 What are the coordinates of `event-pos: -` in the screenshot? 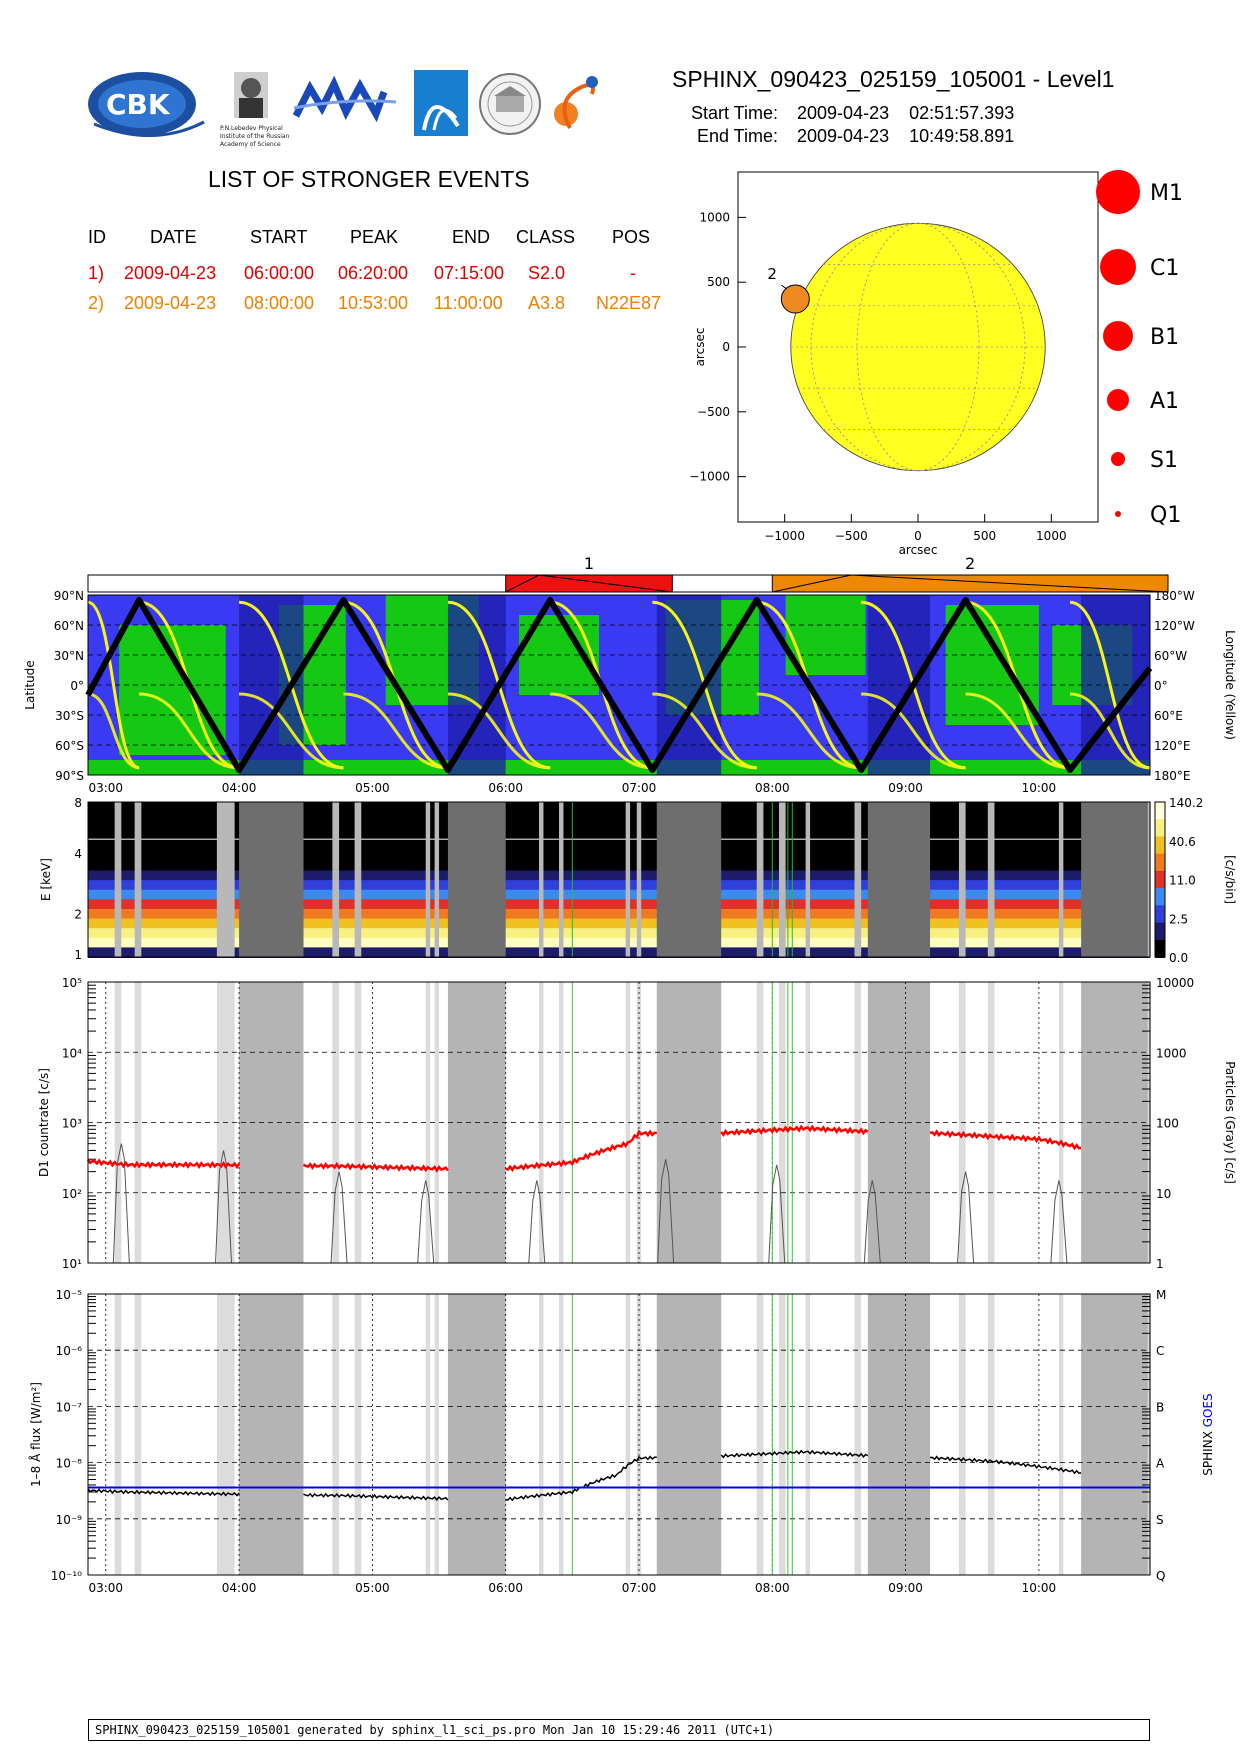 It's located at (633, 273).